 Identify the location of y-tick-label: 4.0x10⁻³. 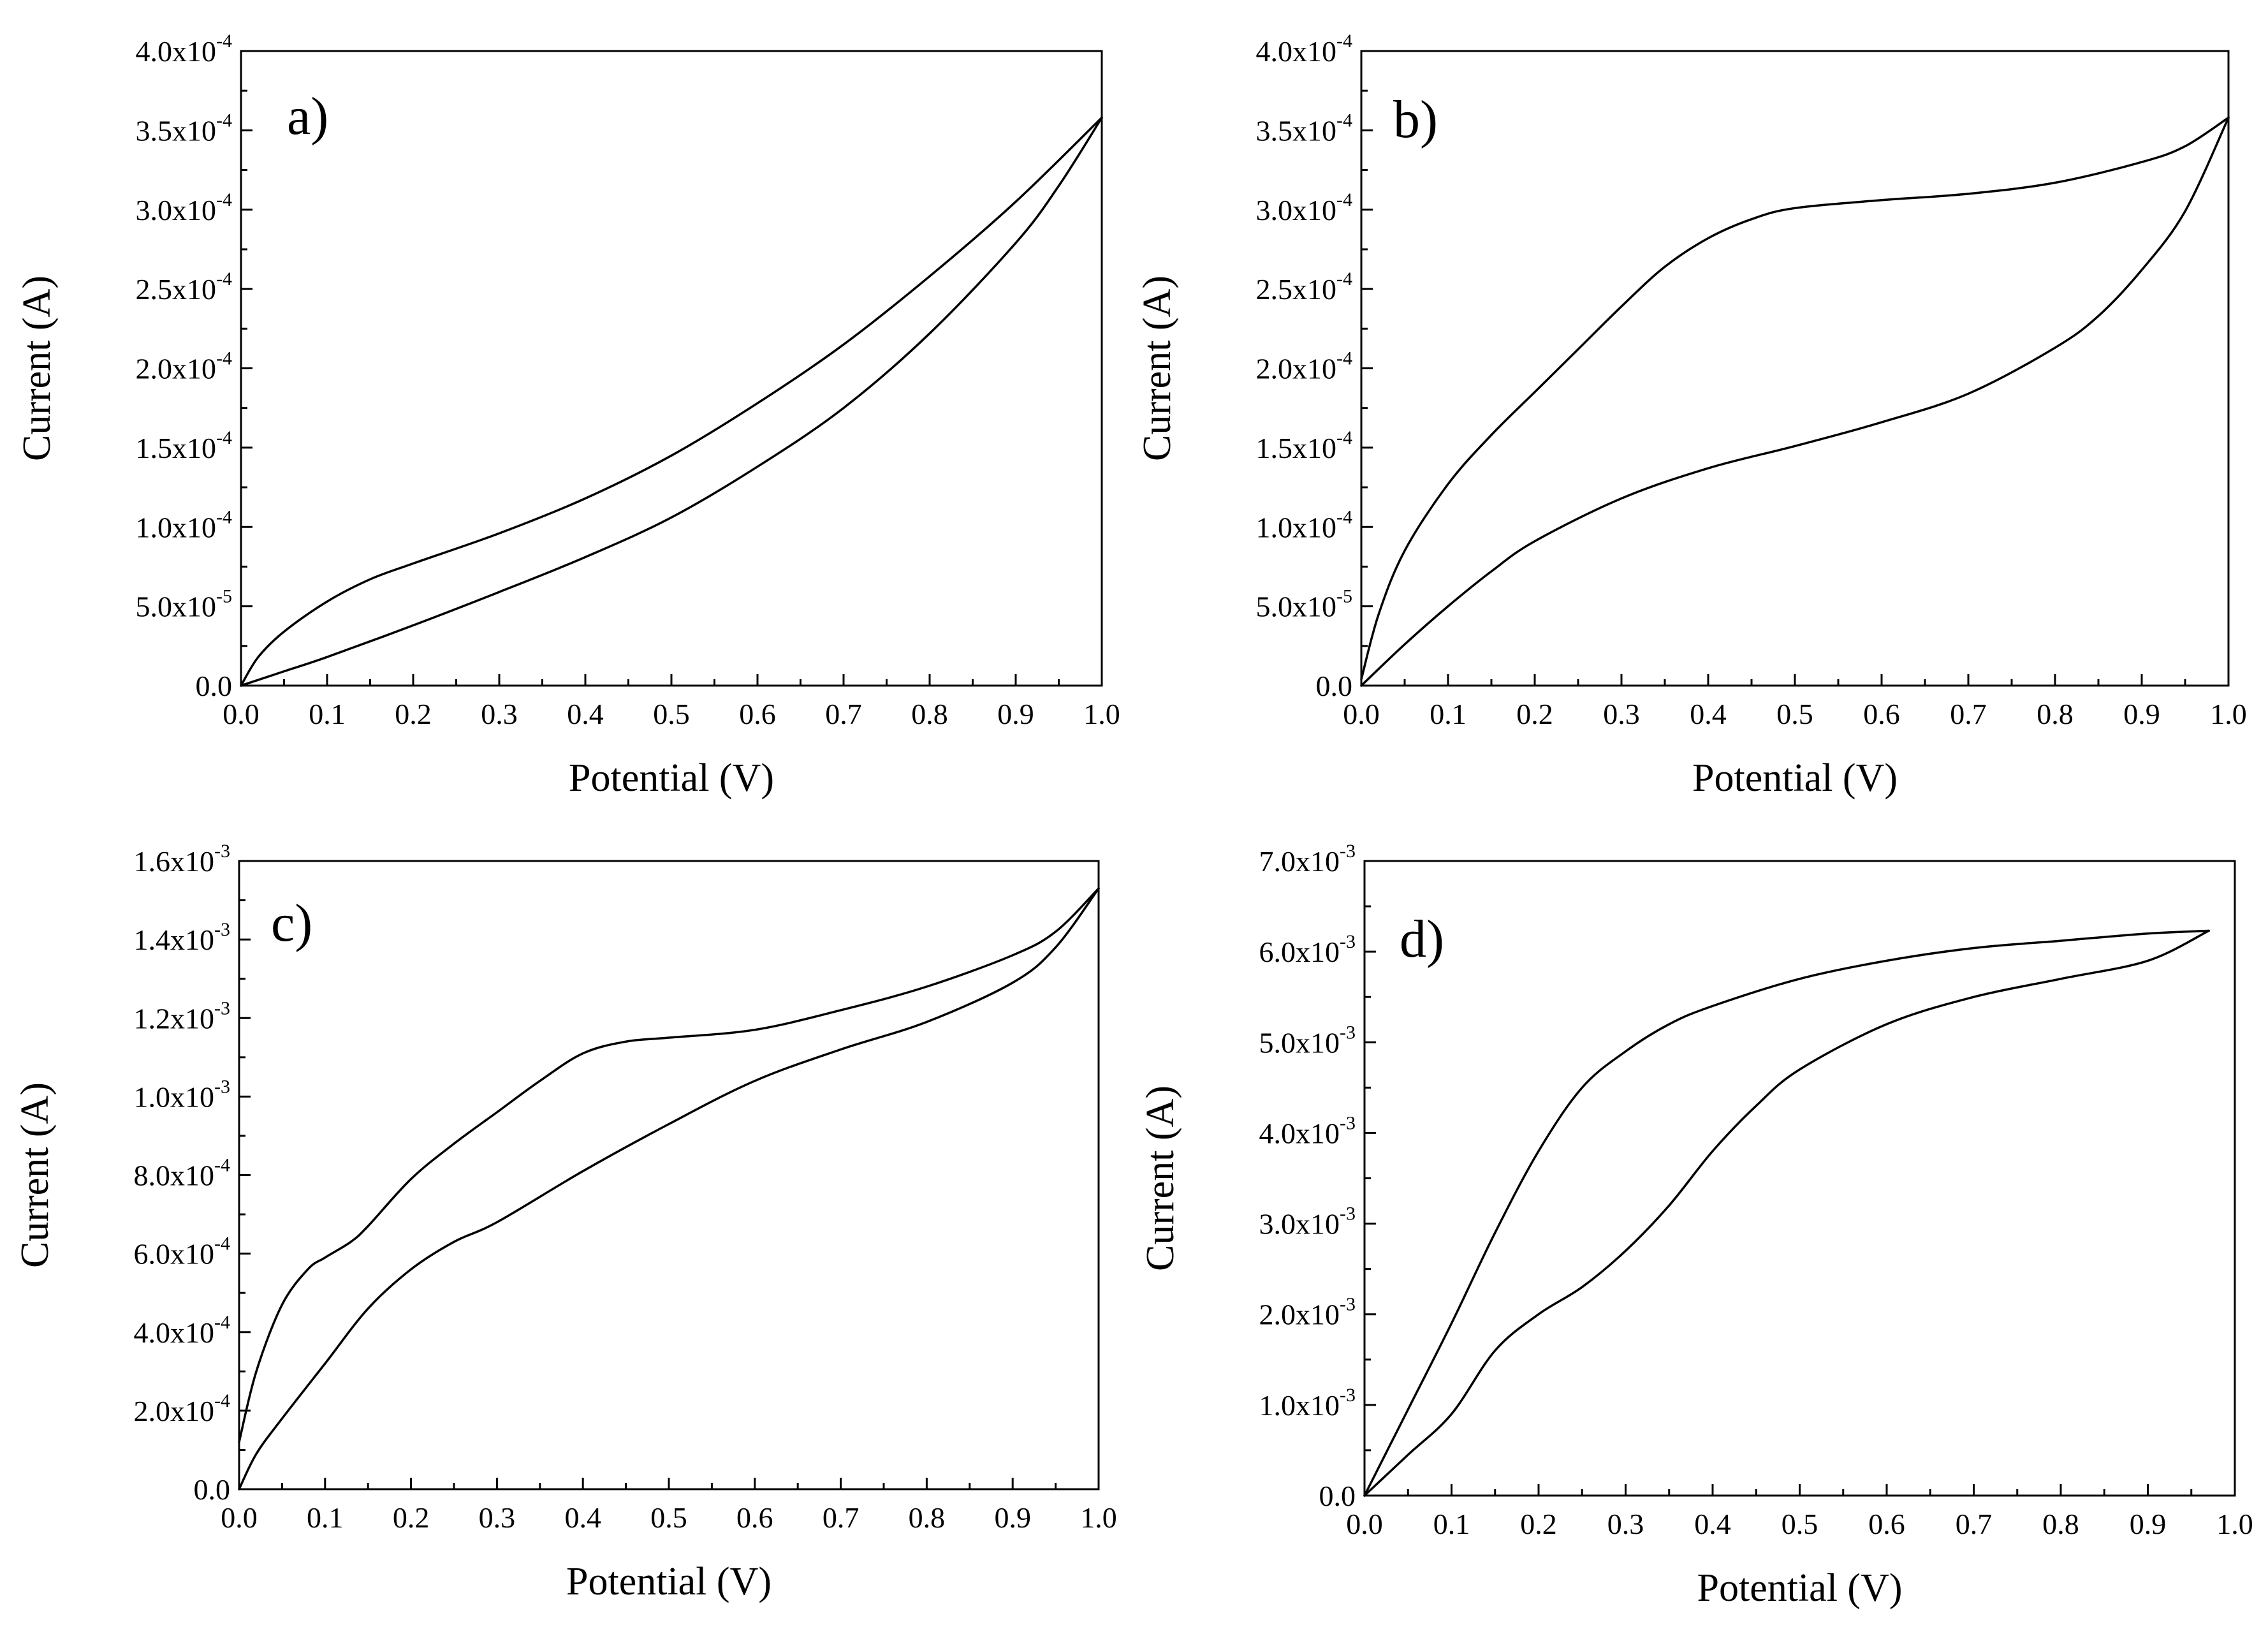
(1307, 1130).